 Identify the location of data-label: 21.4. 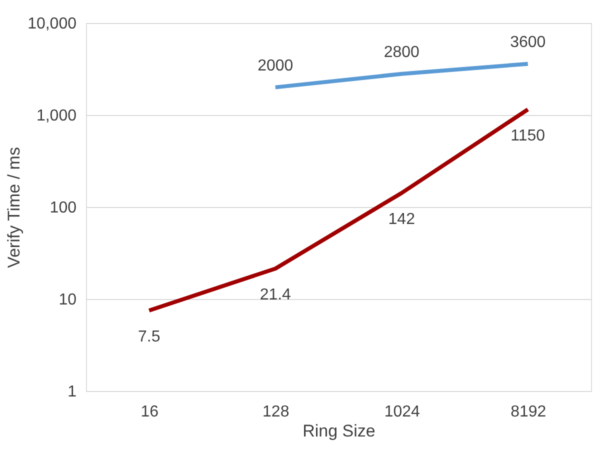
(276, 295).